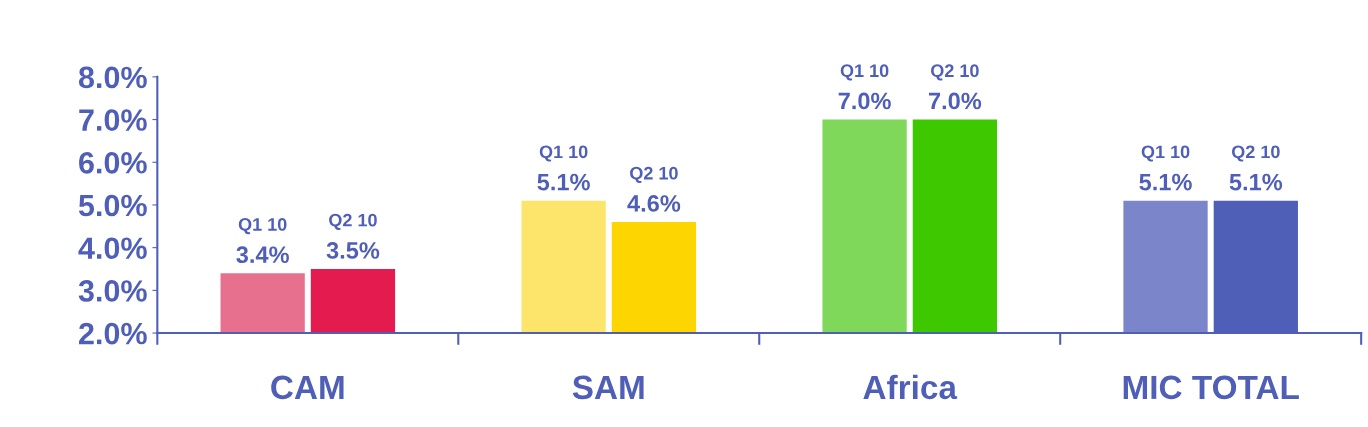 This screenshot has width=1368, height=427. I want to click on x-tick-label: CAM, so click(307, 387).